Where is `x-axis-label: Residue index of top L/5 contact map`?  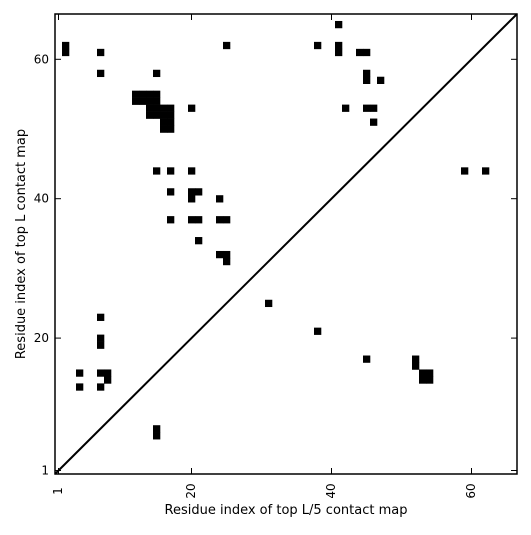
x-axis-label: Residue index of top L/5 contact map is located at coordinates (286, 510).